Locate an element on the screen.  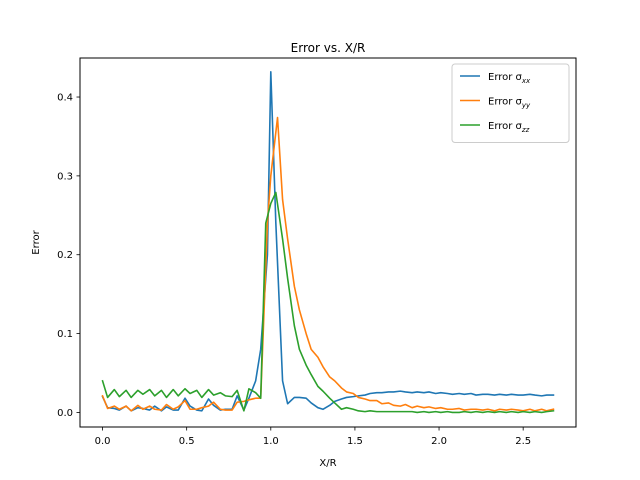
y-axis: 0.0 0.1 0.2 0.3 0.4 is located at coordinates (68, 256).